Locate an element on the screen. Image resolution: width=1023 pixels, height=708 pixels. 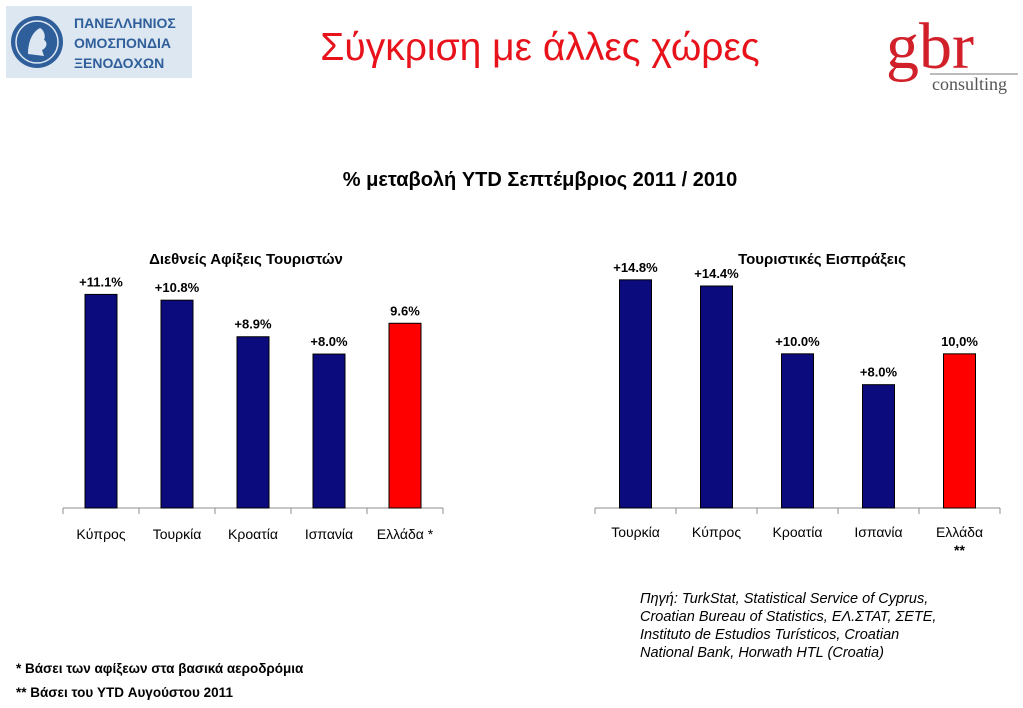
page-title: Σύγκριση με άλλες χώρες is located at coordinates (540, 47).